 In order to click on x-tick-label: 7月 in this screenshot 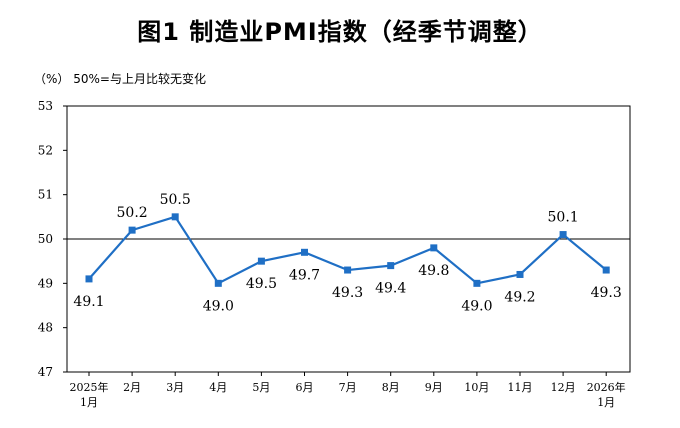, I will do `click(348, 387)`.